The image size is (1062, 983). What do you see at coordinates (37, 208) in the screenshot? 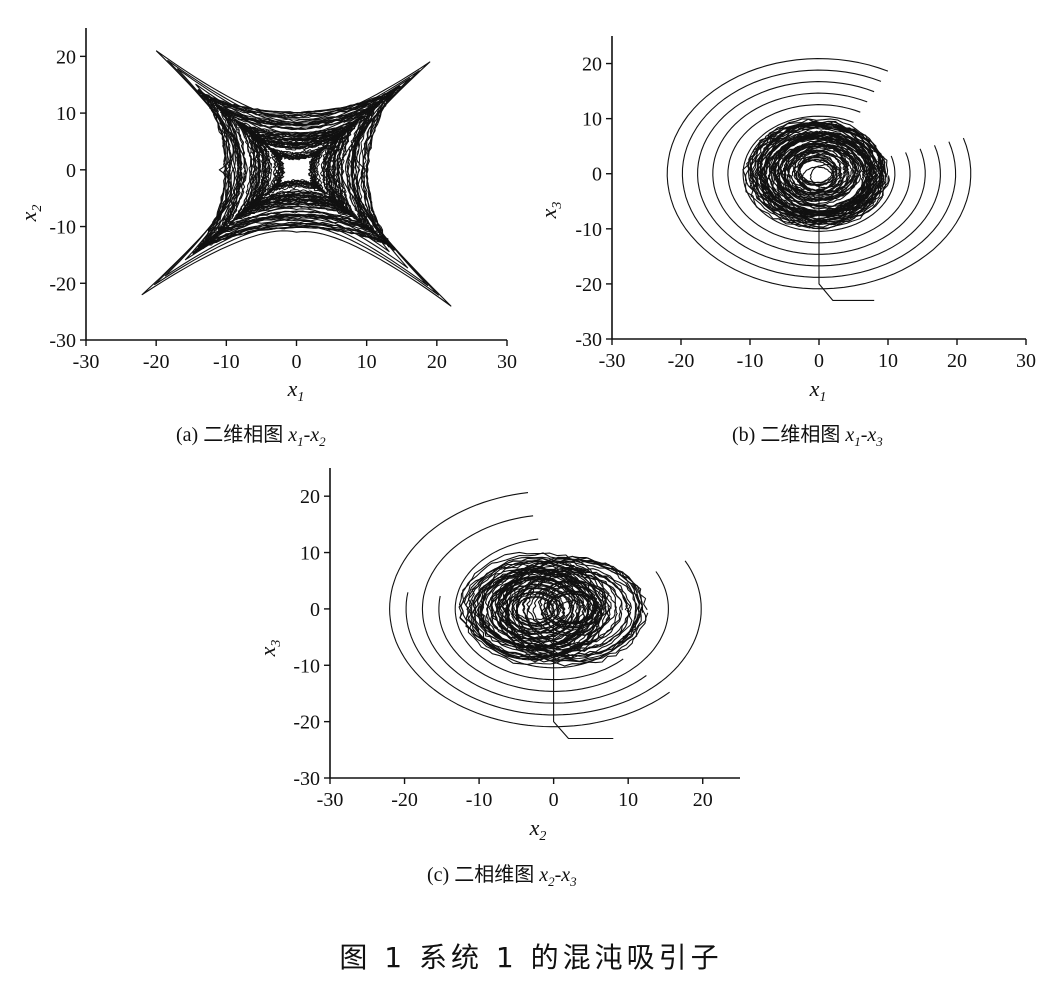
I see `y-axis-label-sub: 2` at bounding box center [37, 208].